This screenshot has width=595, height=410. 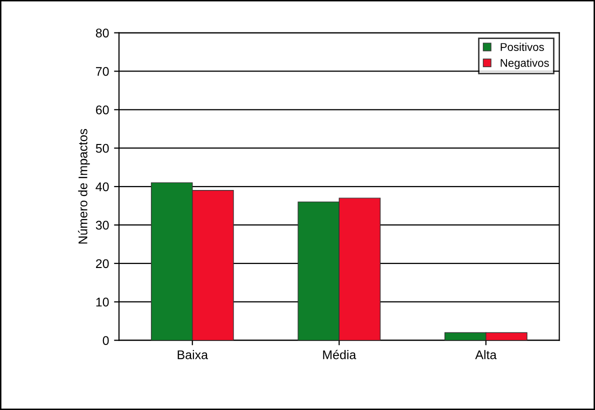 I want to click on x-tick-label: Alta, so click(x=486, y=355).